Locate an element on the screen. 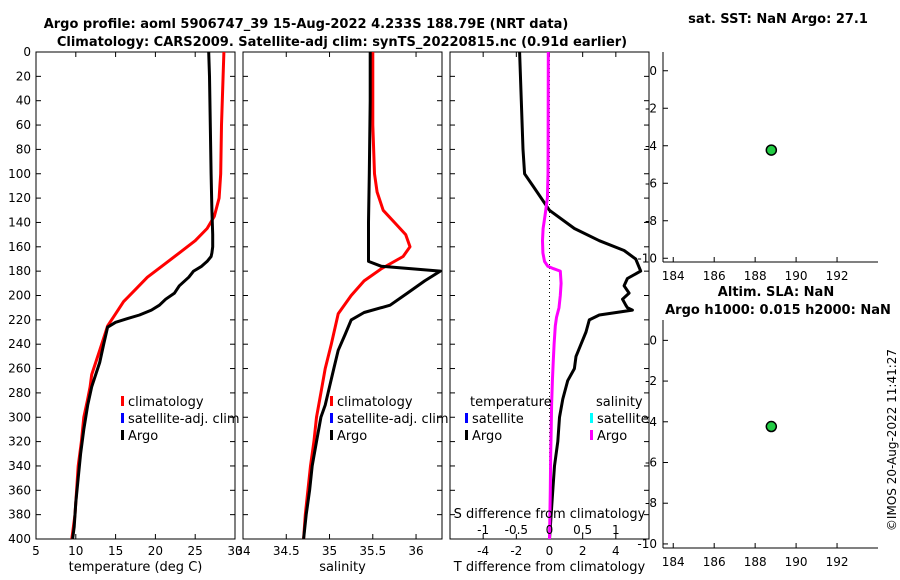 The height and width of the screenshot is (580, 900). depth-tick-label: 140 is located at coordinates (19, 222).